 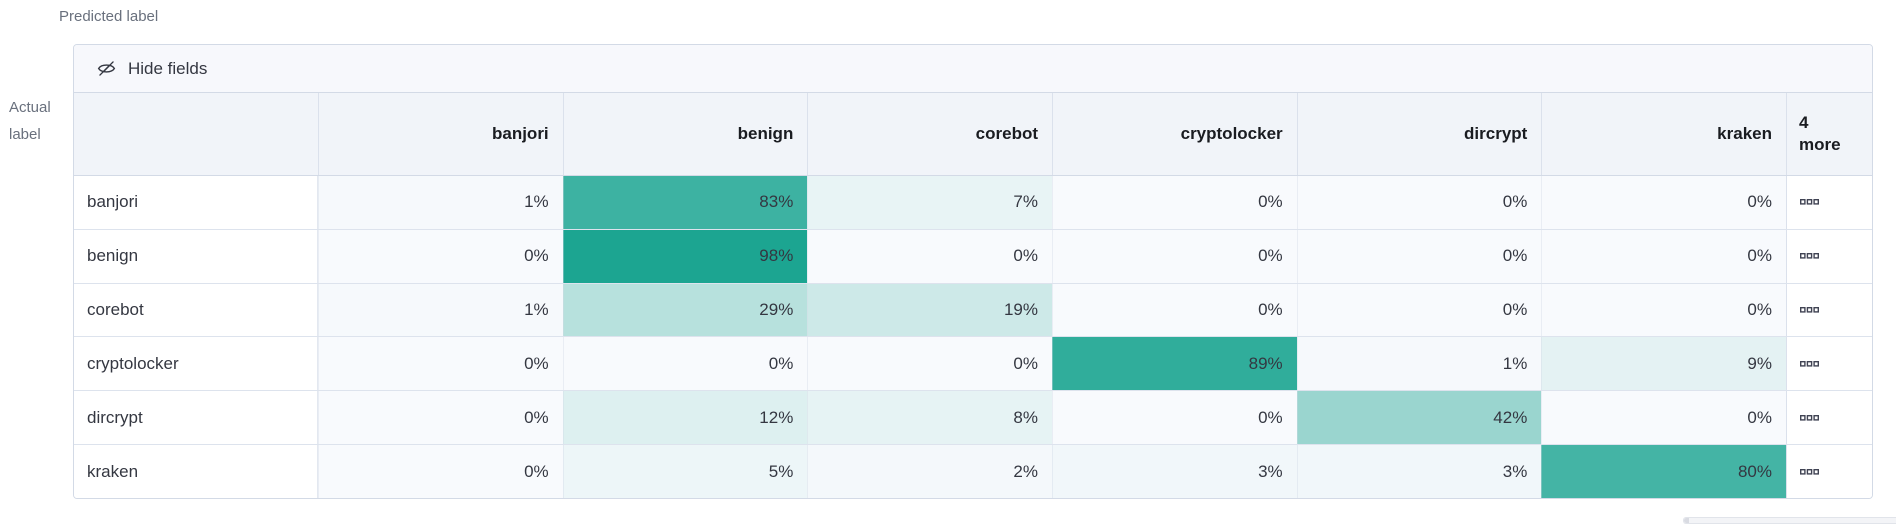 What do you see at coordinates (440, 134) in the screenshot?
I see `column-header-banjori: banjori` at bounding box center [440, 134].